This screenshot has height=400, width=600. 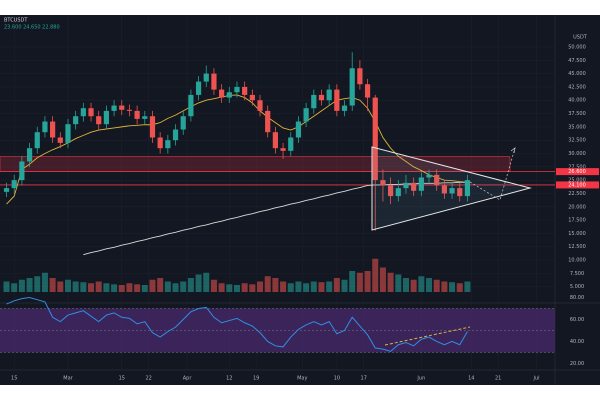 What do you see at coordinates (420, 379) in the screenshot?
I see `x-tick-label: Jun` at bounding box center [420, 379].